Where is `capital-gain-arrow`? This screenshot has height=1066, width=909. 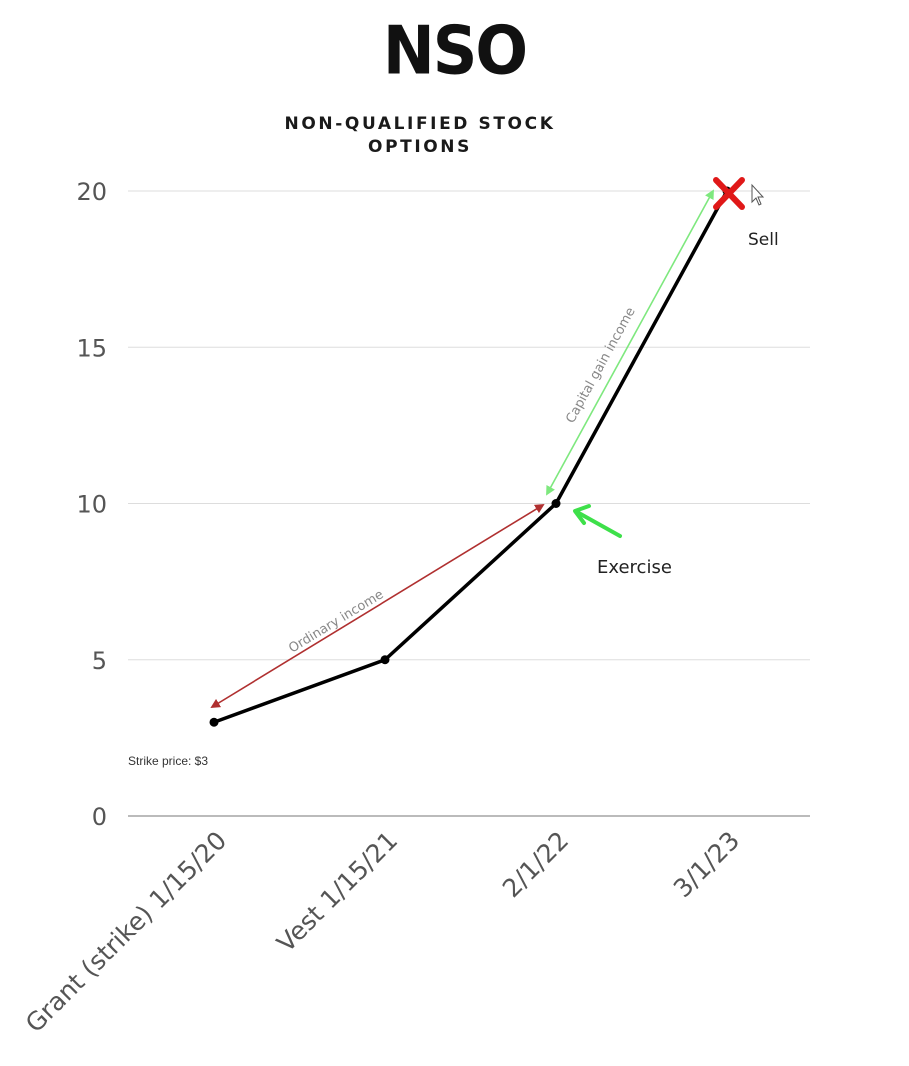 capital-gain-arrow is located at coordinates (630, 342).